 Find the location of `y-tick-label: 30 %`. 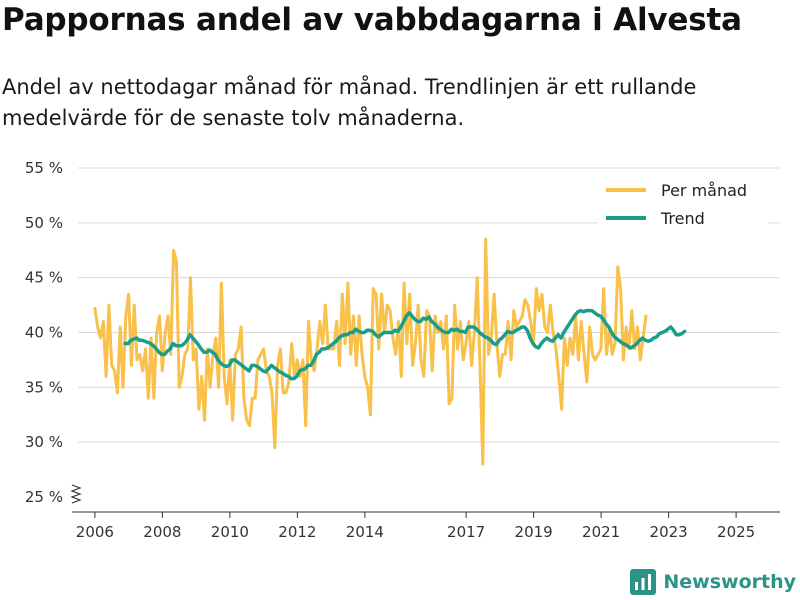

y-tick-label: 30 % is located at coordinates (44, 442).